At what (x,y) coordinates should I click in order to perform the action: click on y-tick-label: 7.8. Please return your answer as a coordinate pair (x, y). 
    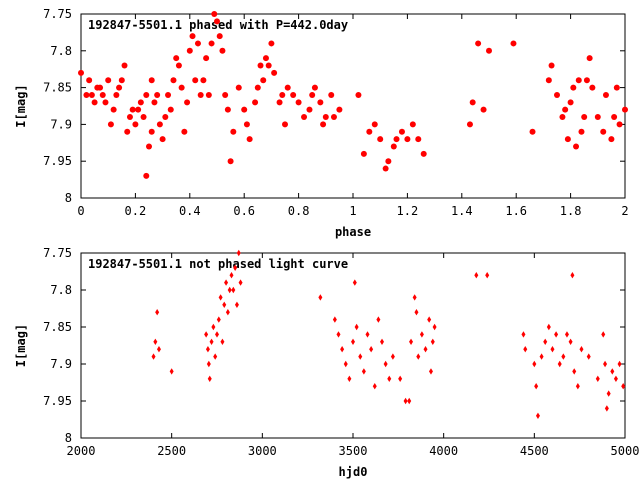
    Looking at the image, I should click on (61, 51).